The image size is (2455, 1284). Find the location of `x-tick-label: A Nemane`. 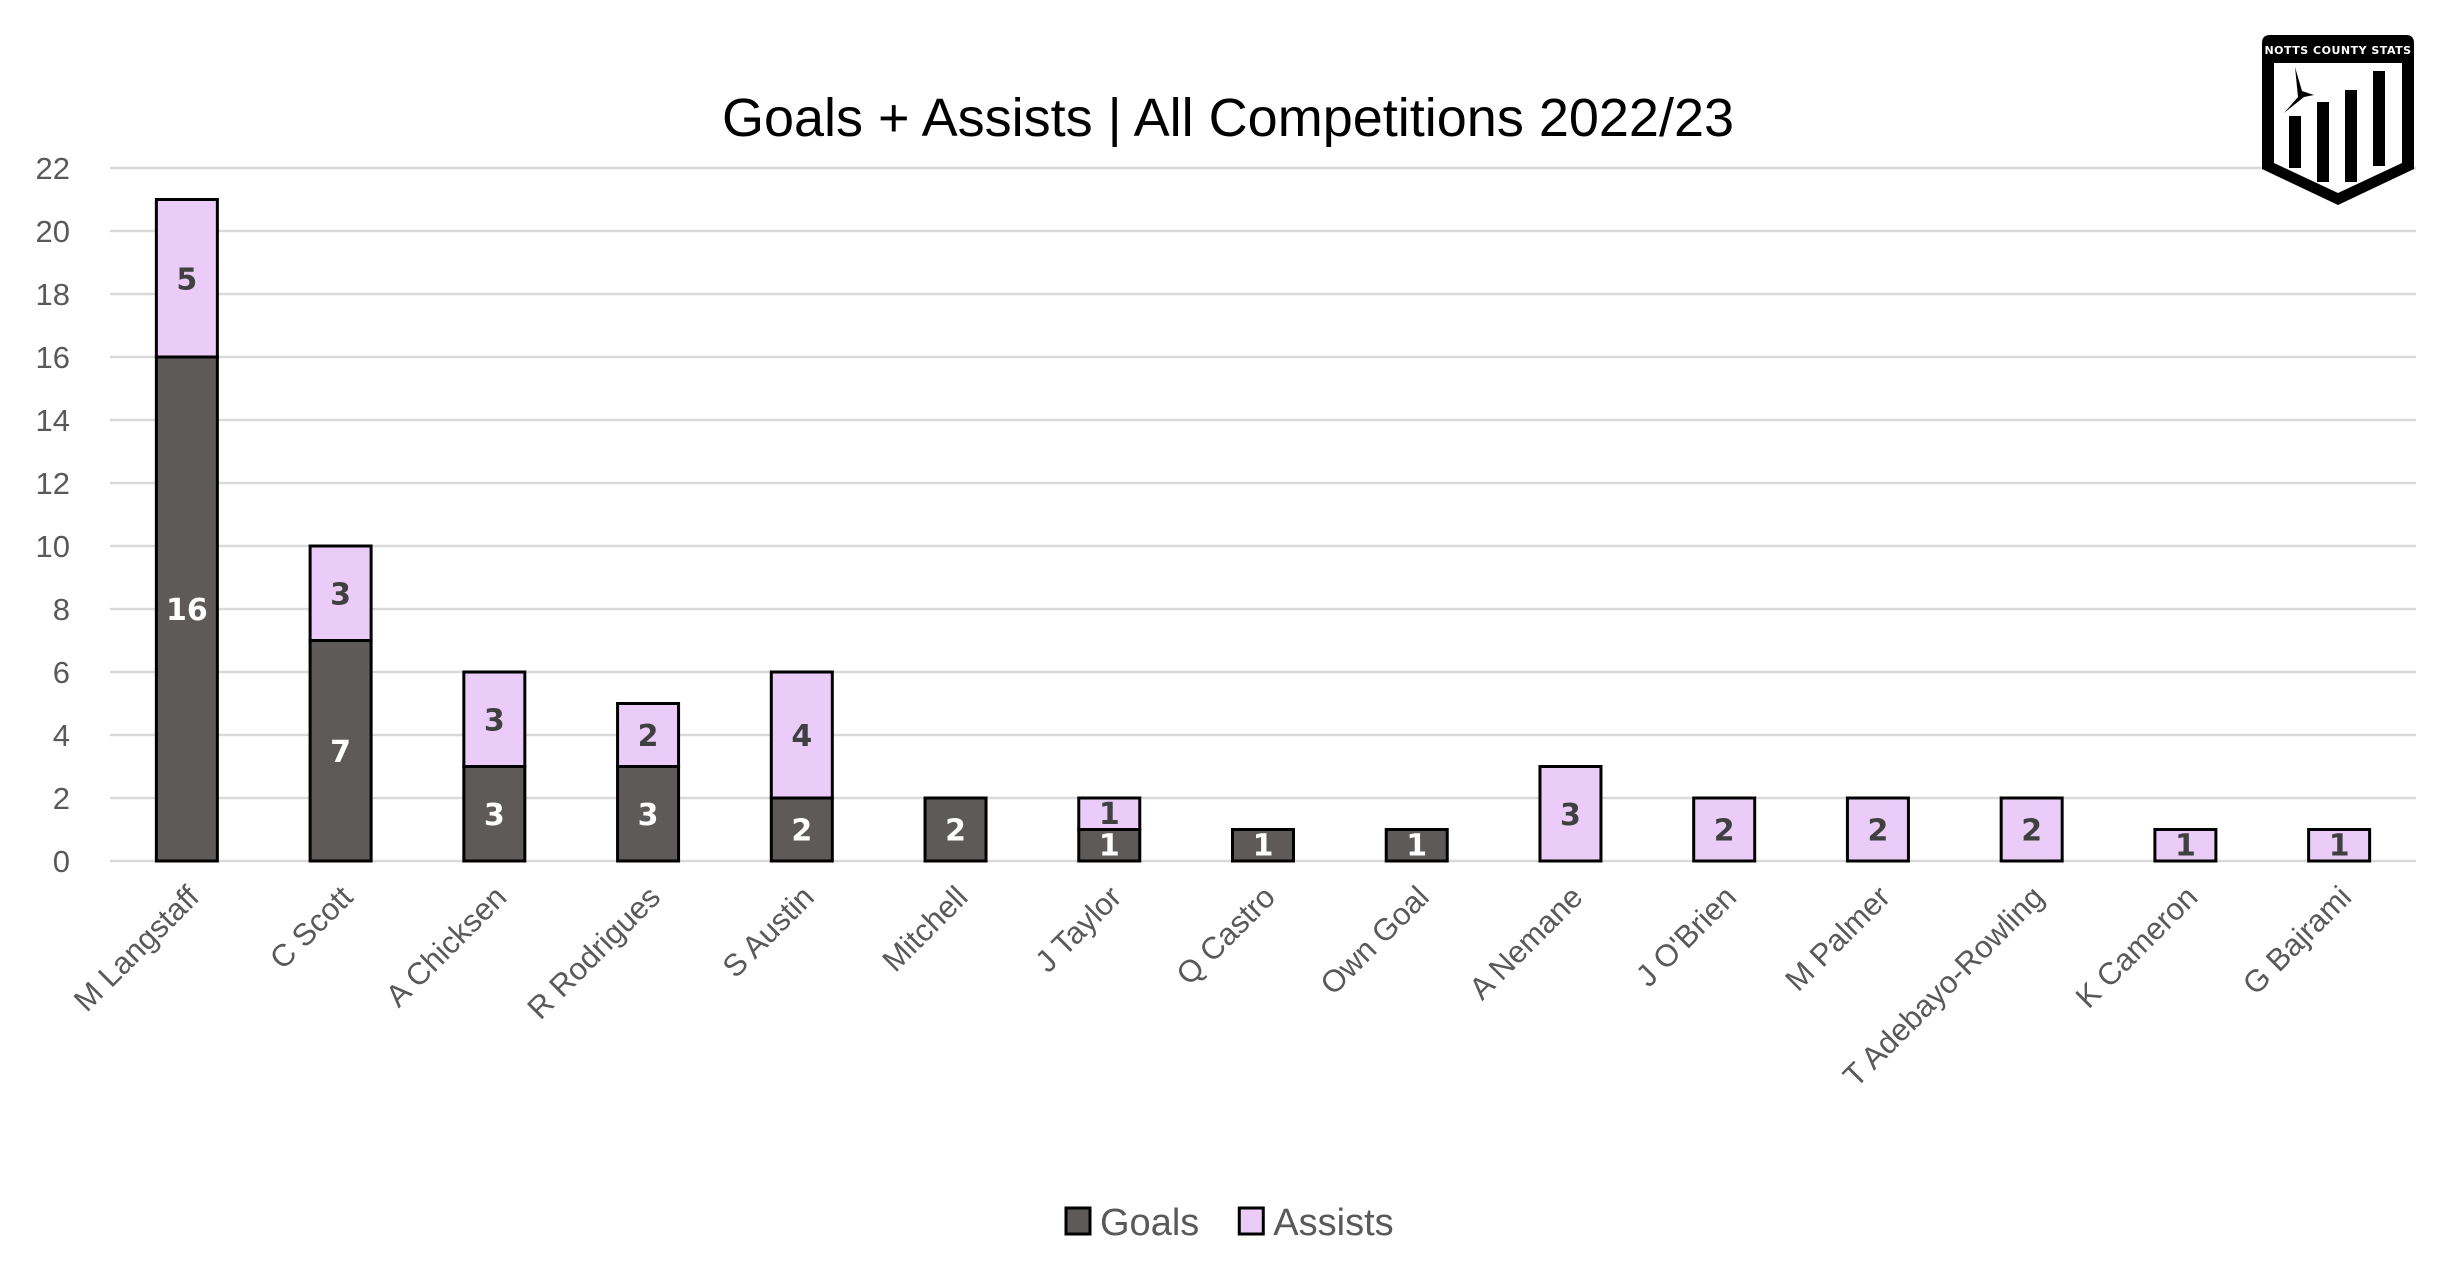

x-tick-label: A Nemane is located at coordinates (1525, 942).